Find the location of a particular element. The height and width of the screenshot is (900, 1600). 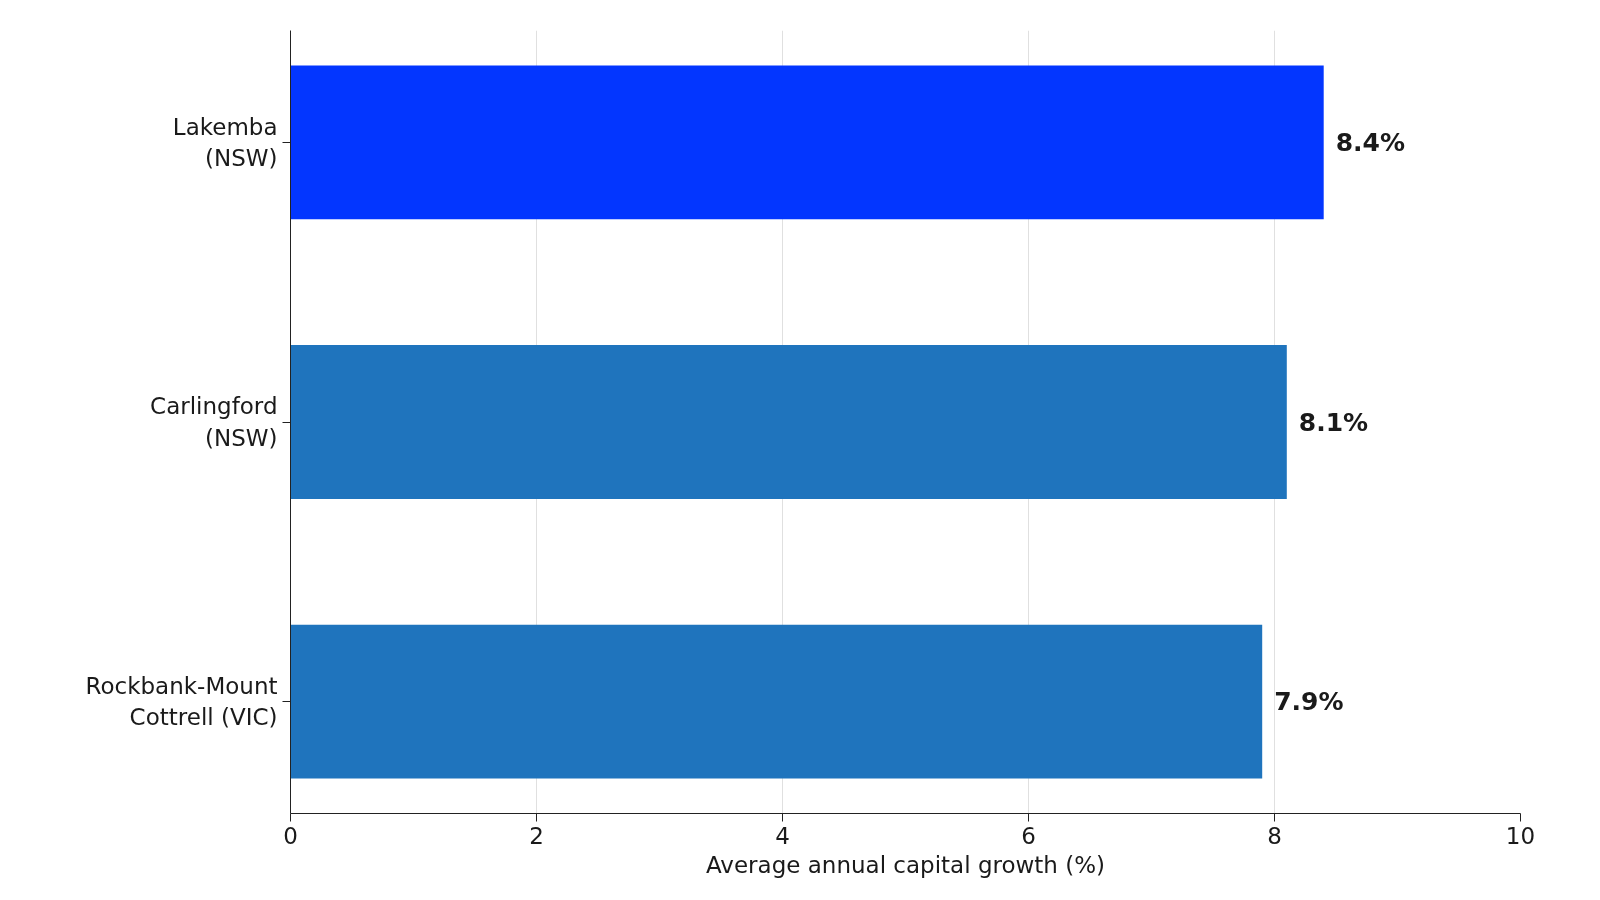

data-label: 8.1% is located at coordinates (1333, 422).